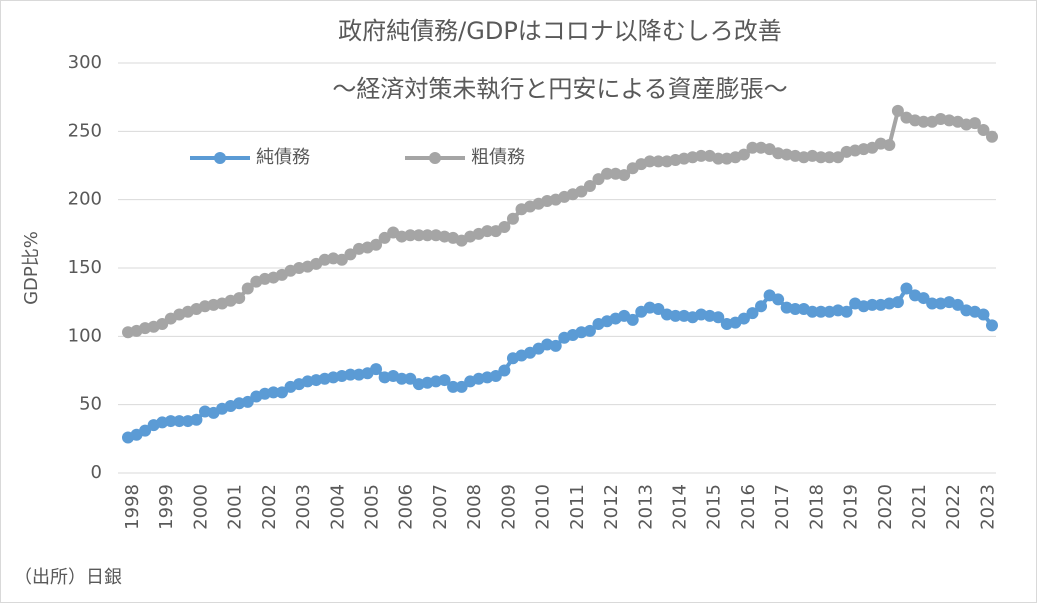 The image size is (1037, 603). Describe the element at coordinates (543, 507) in the screenshot. I see `x-tick-label: 2010` at that location.